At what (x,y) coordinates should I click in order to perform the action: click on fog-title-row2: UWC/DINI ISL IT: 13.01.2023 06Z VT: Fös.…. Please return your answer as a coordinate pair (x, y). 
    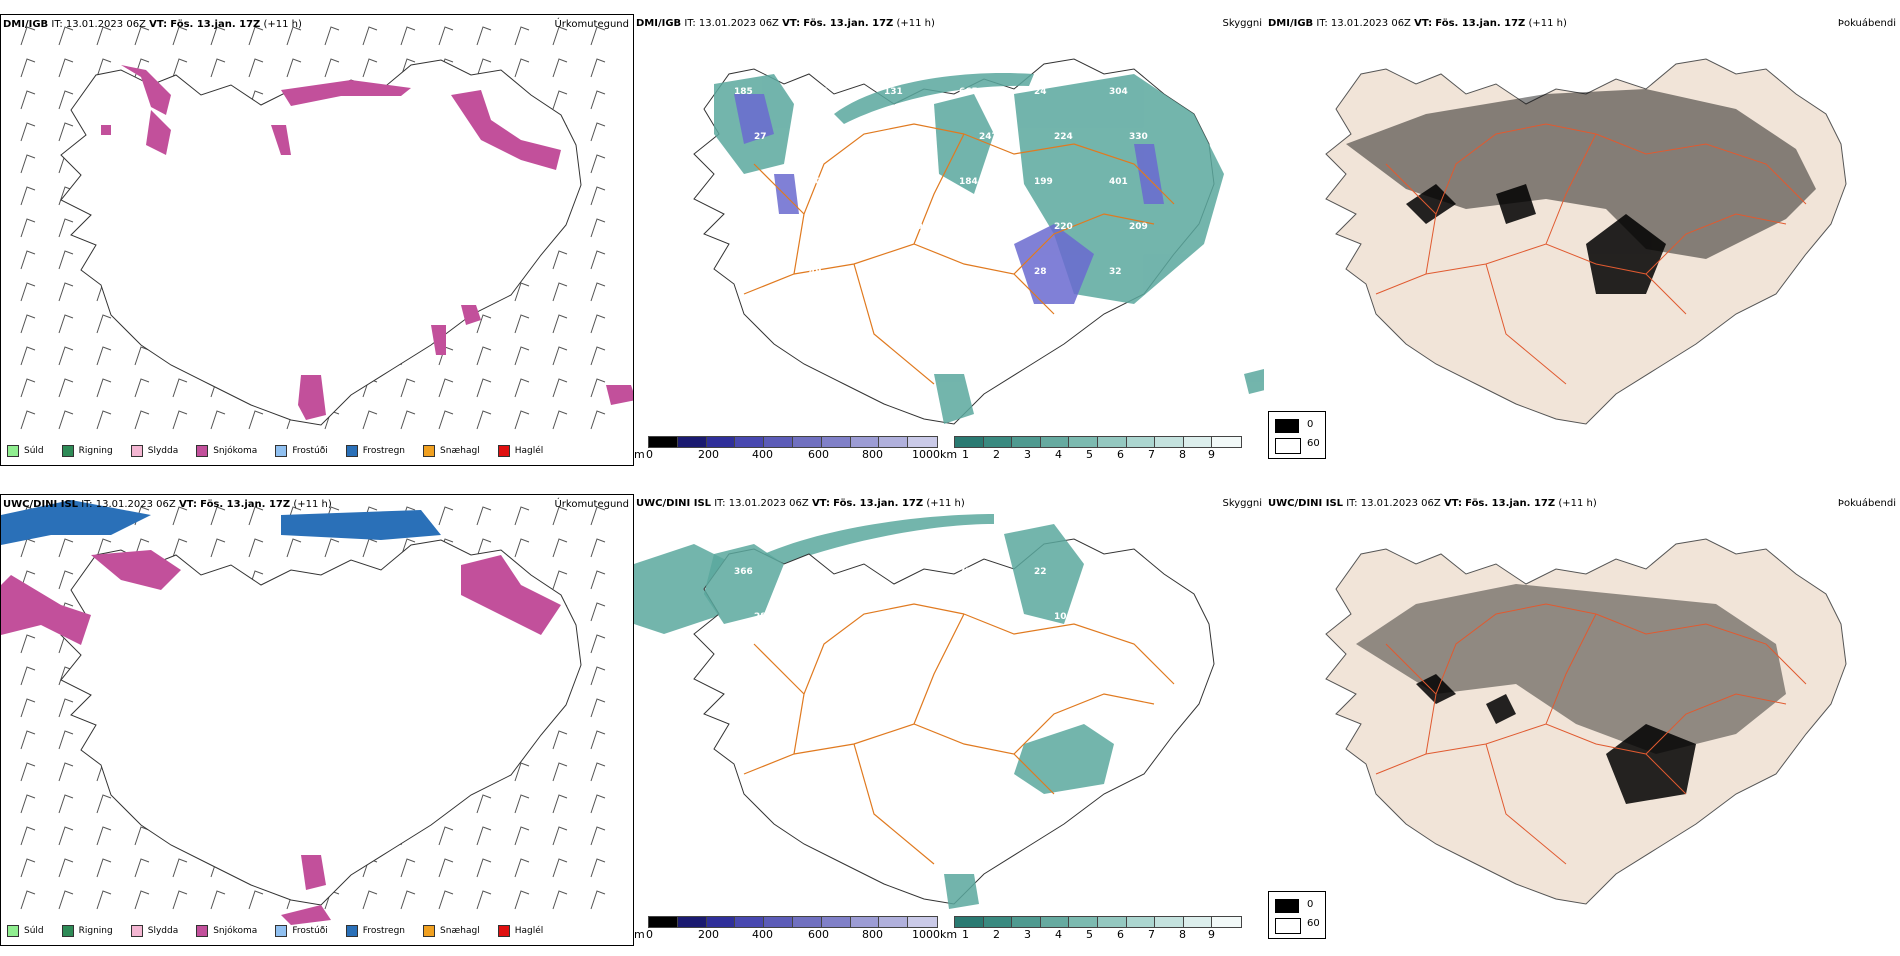
    Looking at the image, I should click on (1432, 503).